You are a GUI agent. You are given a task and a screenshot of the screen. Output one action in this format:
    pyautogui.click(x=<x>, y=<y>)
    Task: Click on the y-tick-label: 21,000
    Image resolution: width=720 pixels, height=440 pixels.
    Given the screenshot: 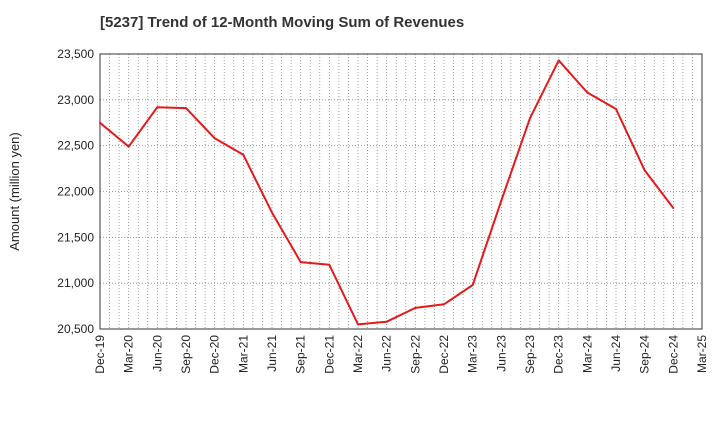 What is the action you would take?
    pyautogui.click(x=75, y=283)
    